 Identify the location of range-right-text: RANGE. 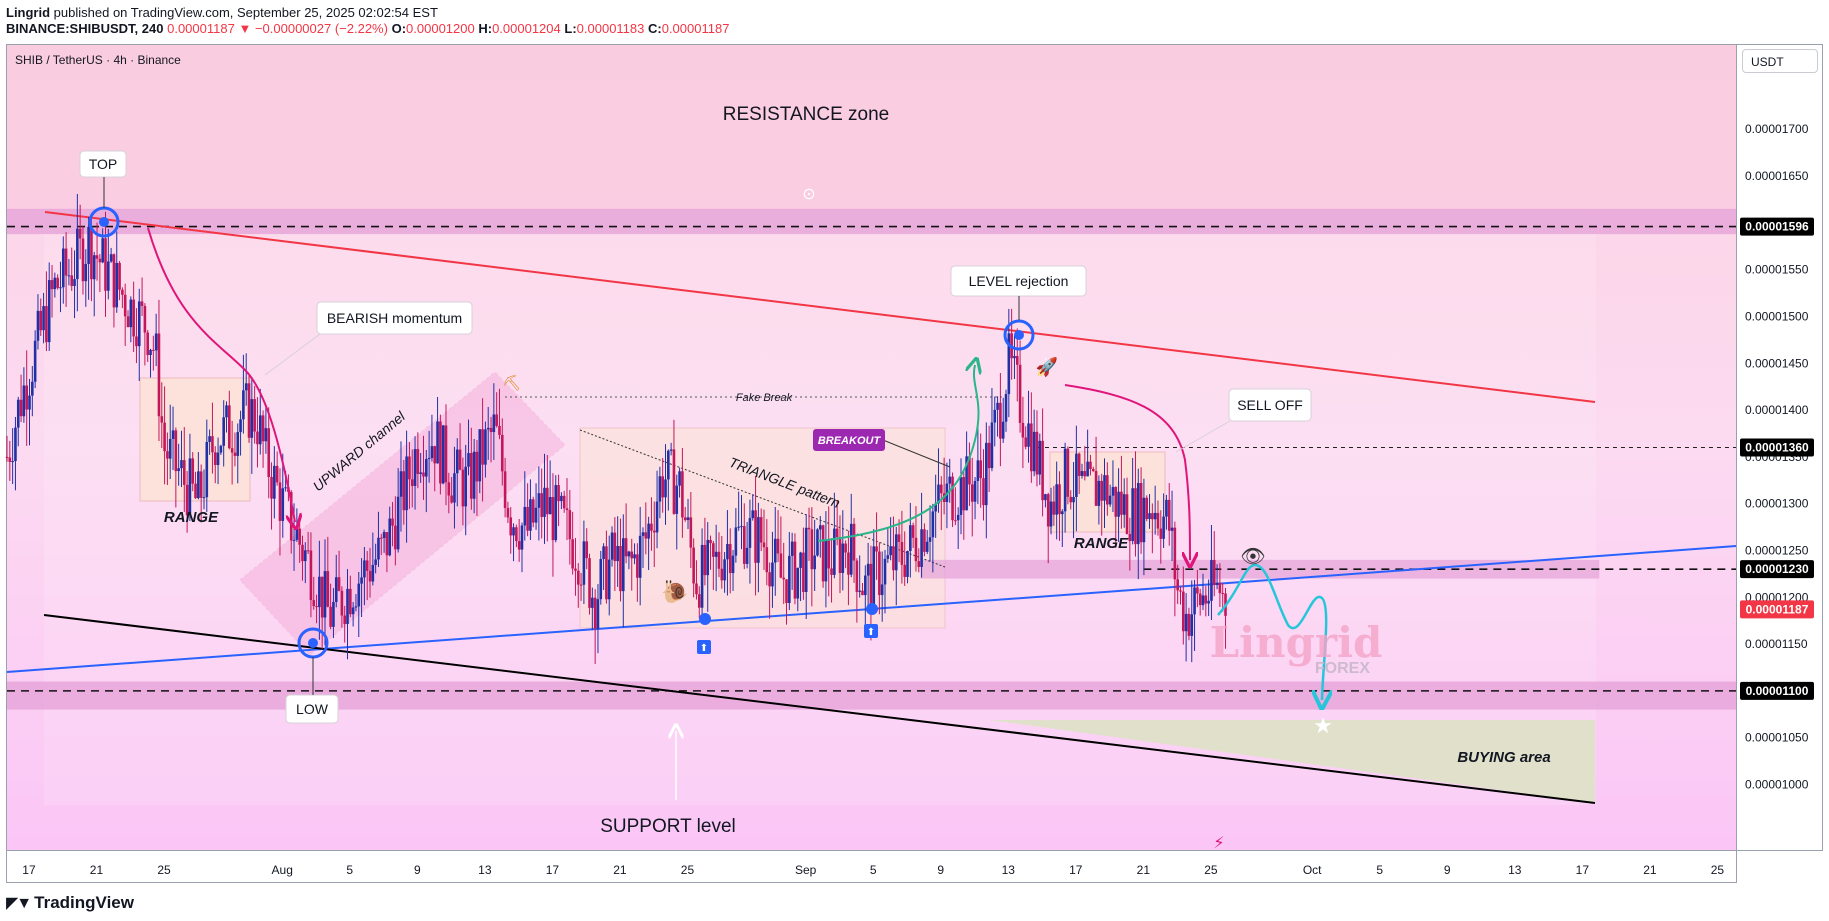
(1101, 543).